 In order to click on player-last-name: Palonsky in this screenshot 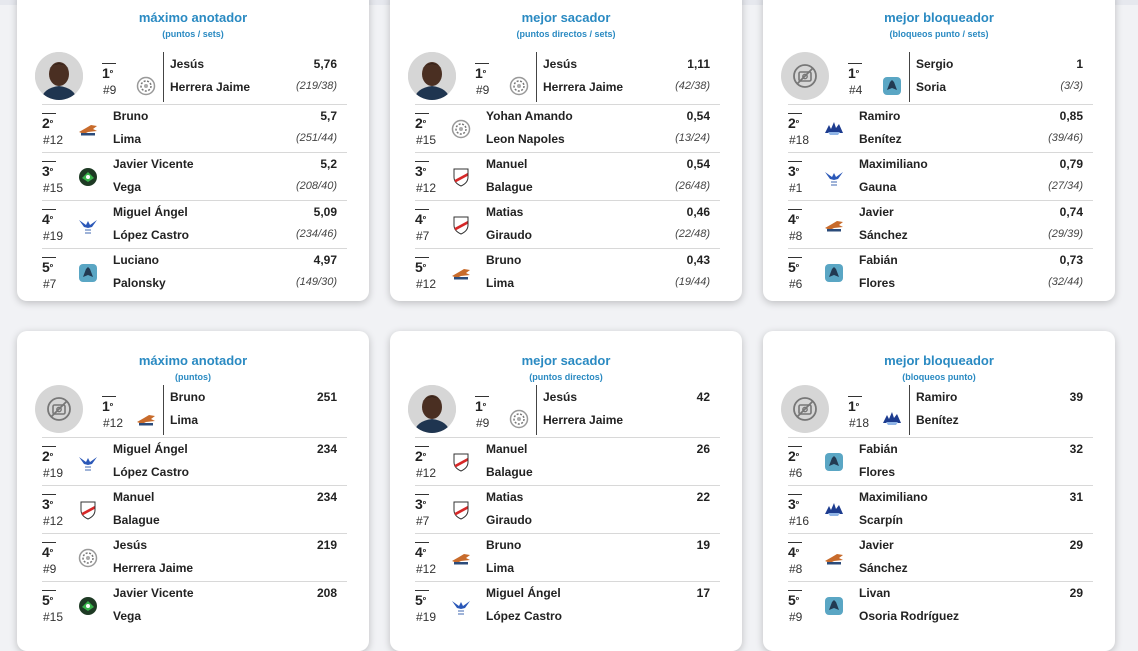, I will do `click(139, 283)`.